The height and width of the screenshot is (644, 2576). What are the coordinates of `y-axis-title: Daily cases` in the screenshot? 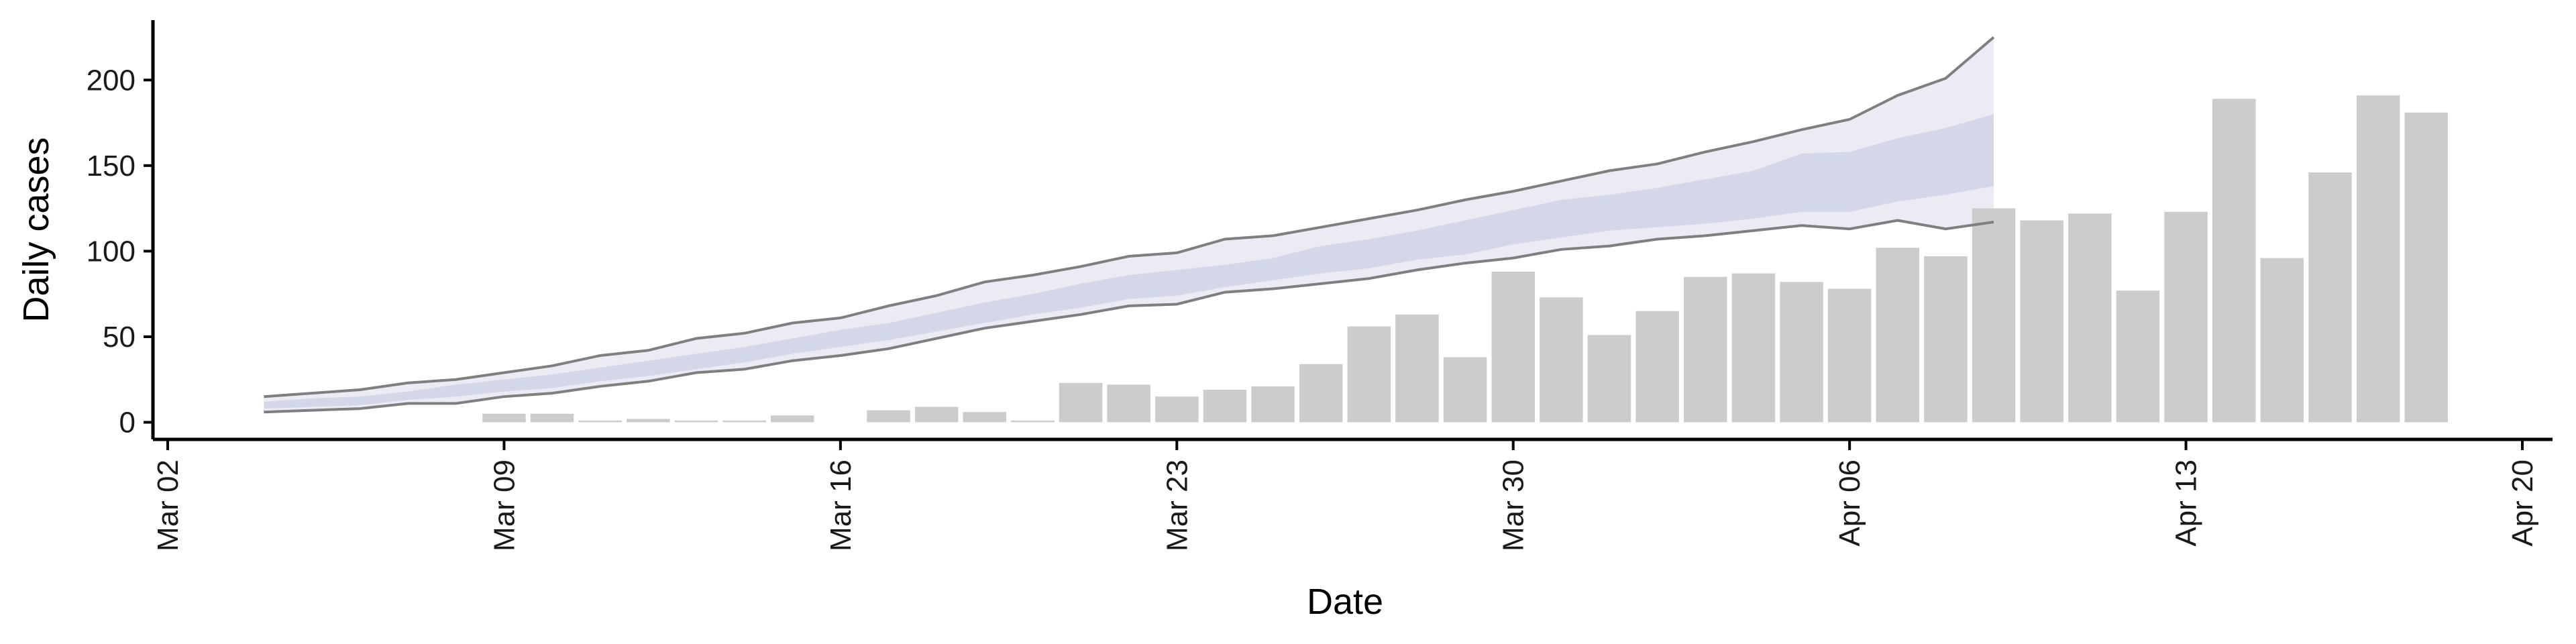 It's located at (36, 229).